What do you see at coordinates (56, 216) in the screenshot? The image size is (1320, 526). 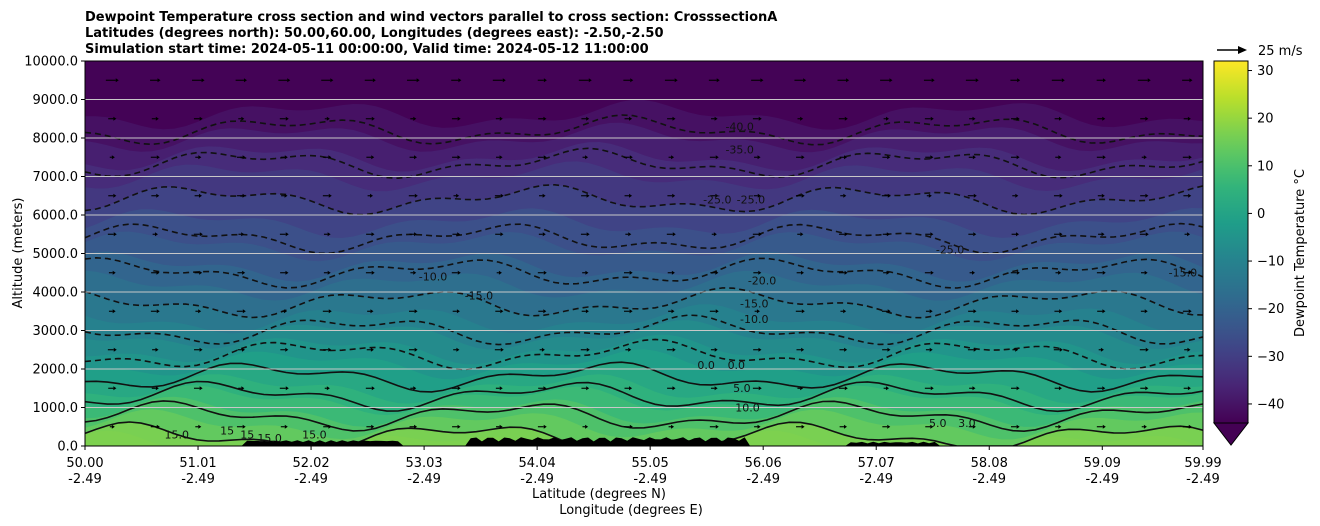 I see `y-tick-label: 6000.0` at bounding box center [56, 216].